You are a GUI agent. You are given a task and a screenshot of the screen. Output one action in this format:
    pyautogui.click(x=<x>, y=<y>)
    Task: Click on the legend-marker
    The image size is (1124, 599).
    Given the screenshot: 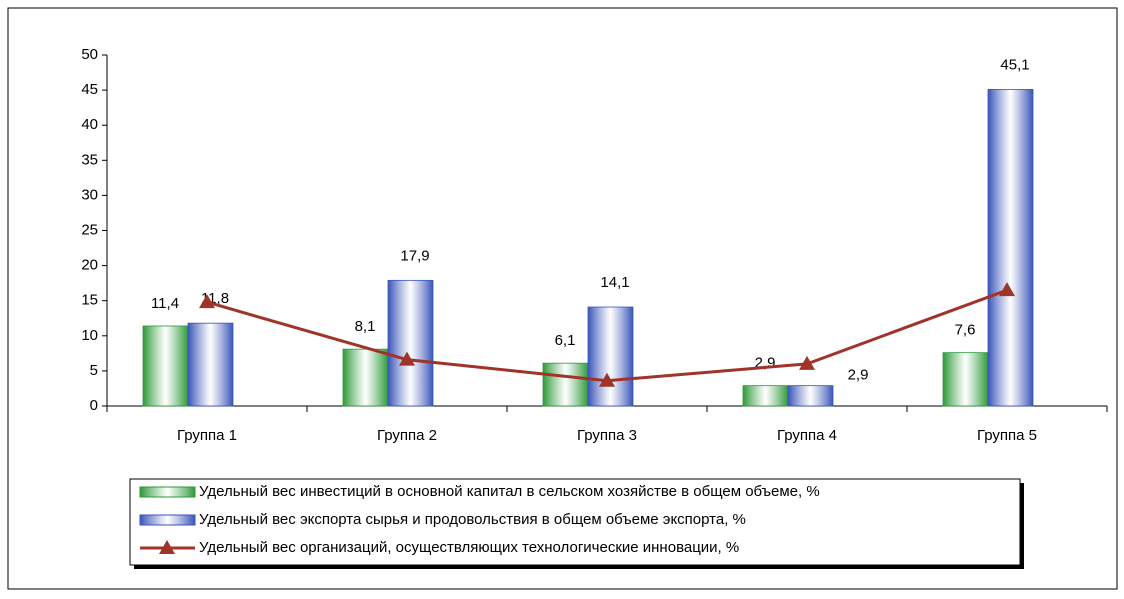 What is the action you would take?
    pyautogui.click(x=167, y=547)
    